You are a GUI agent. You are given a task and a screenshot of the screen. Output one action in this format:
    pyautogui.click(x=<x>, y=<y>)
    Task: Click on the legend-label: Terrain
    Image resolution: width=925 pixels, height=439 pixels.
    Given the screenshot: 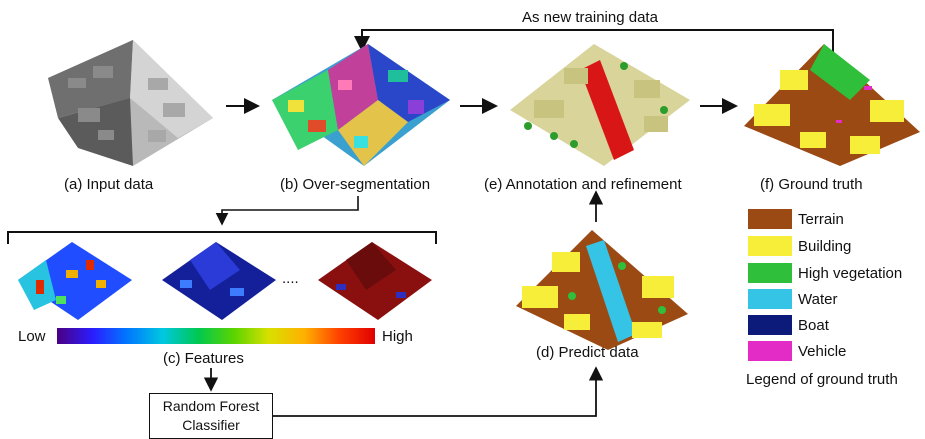 What is the action you would take?
    pyautogui.click(x=821, y=219)
    